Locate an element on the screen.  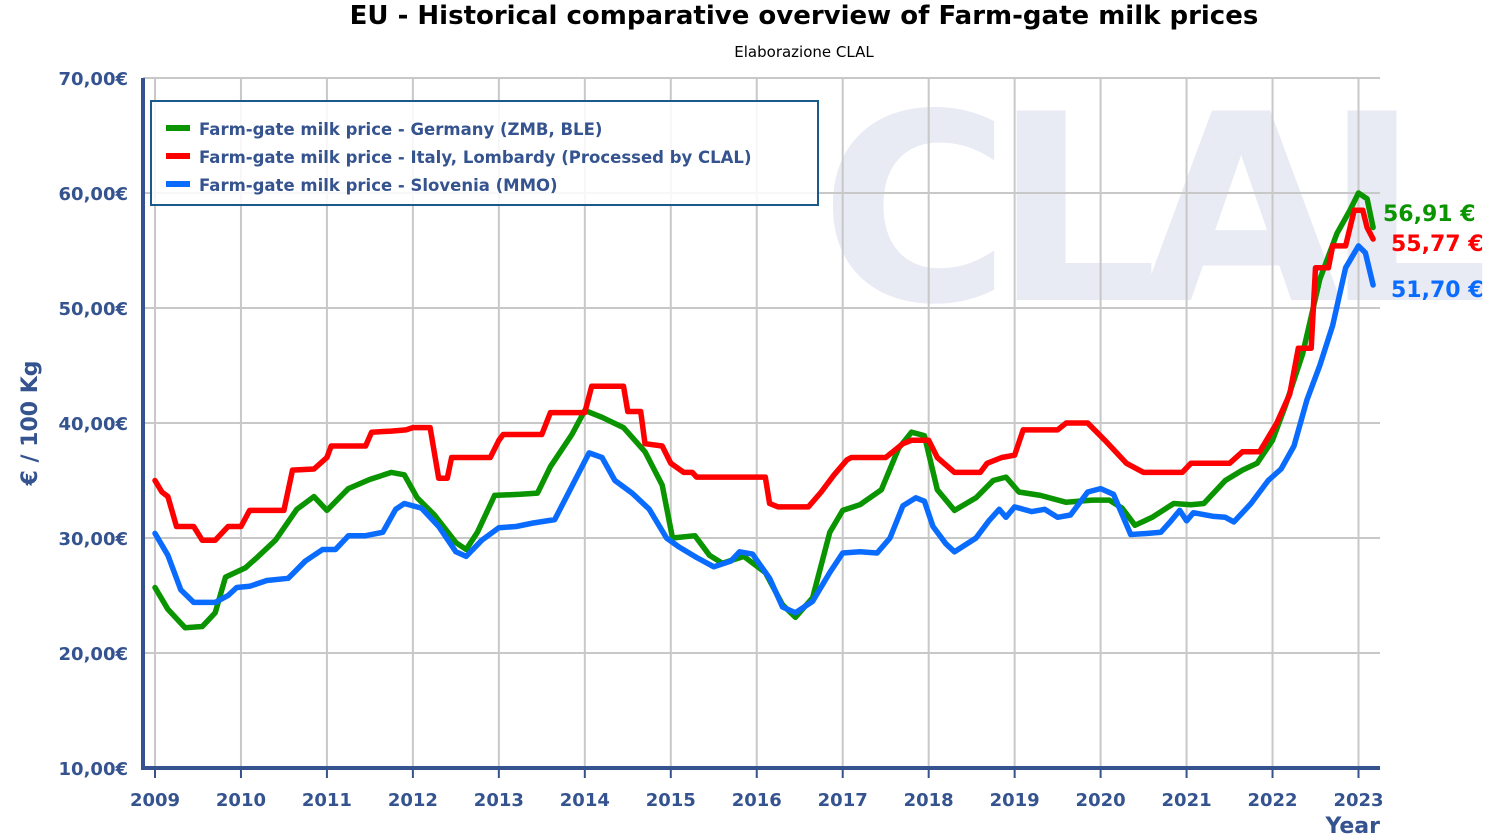
y-tick-label: 30,00€ is located at coordinates (93, 539).